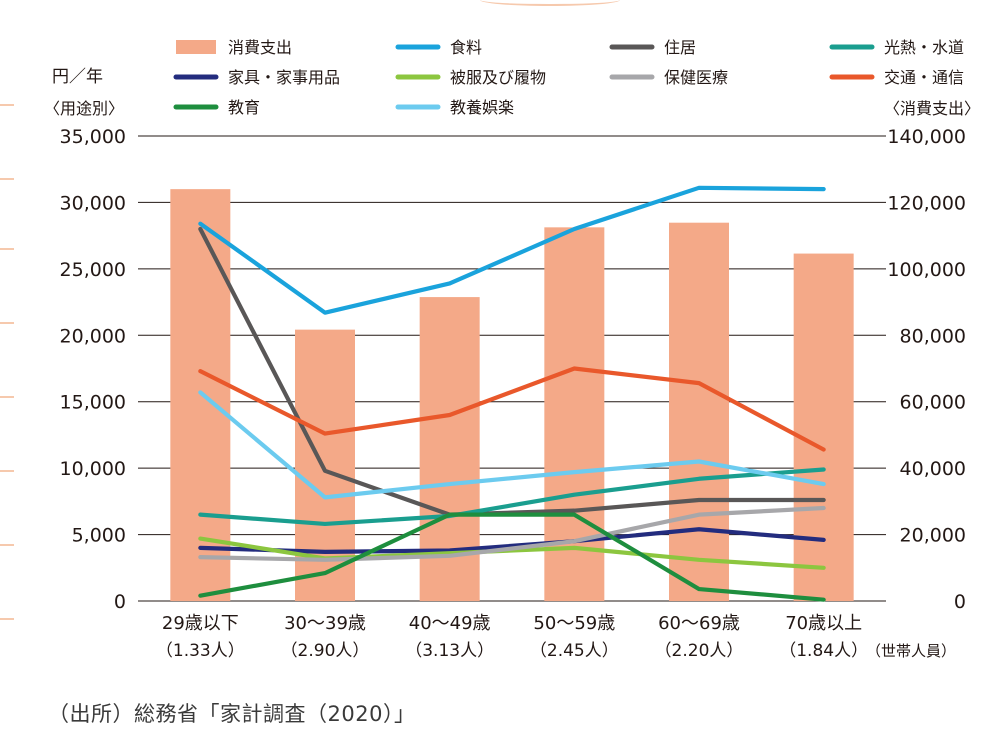 The image size is (1002, 740). Describe the element at coordinates (93, 469) in the screenshot. I see `left-tick-label: 10,000` at that location.